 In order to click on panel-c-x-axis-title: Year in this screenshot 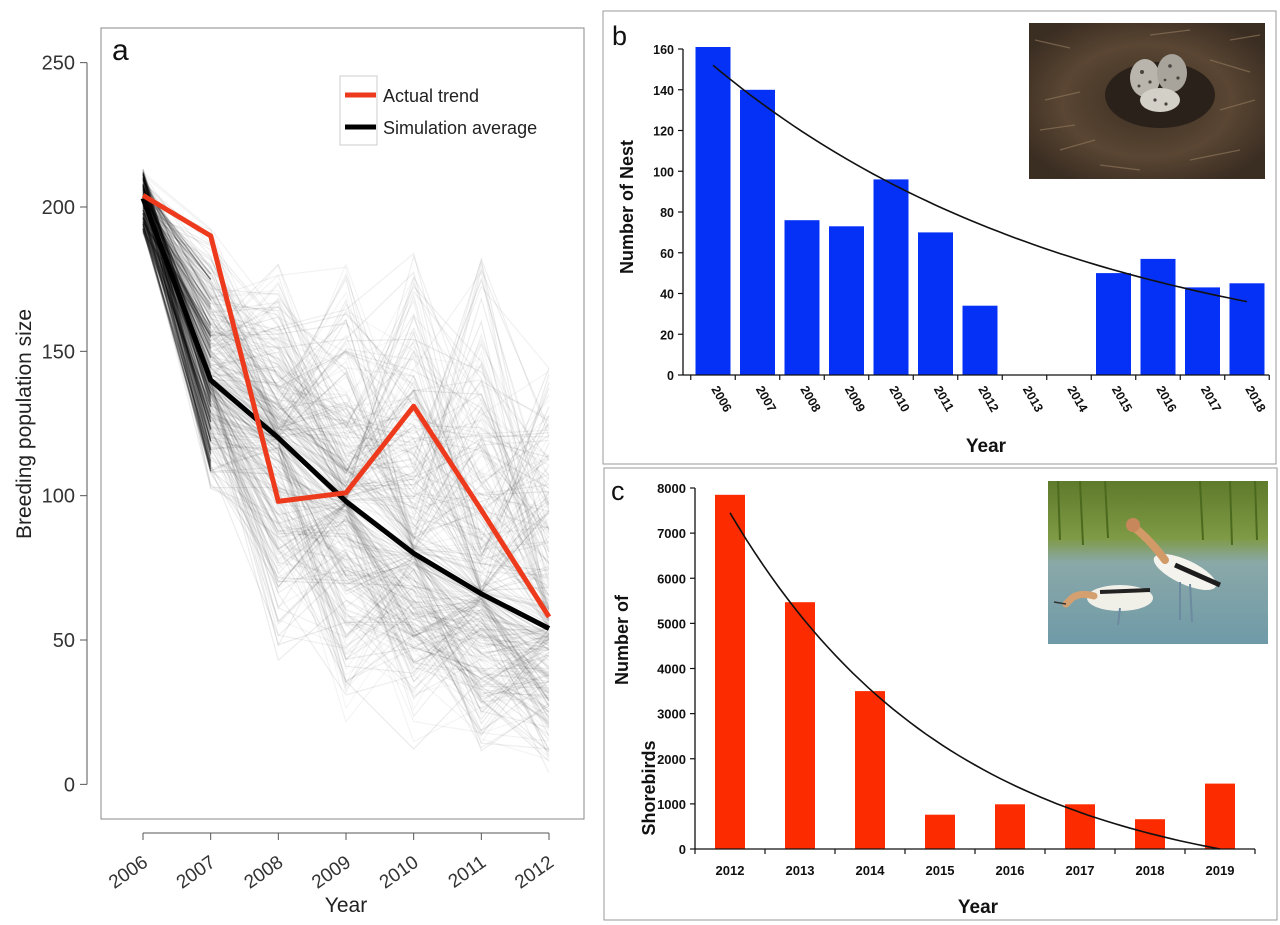, I will do `click(978, 907)`.